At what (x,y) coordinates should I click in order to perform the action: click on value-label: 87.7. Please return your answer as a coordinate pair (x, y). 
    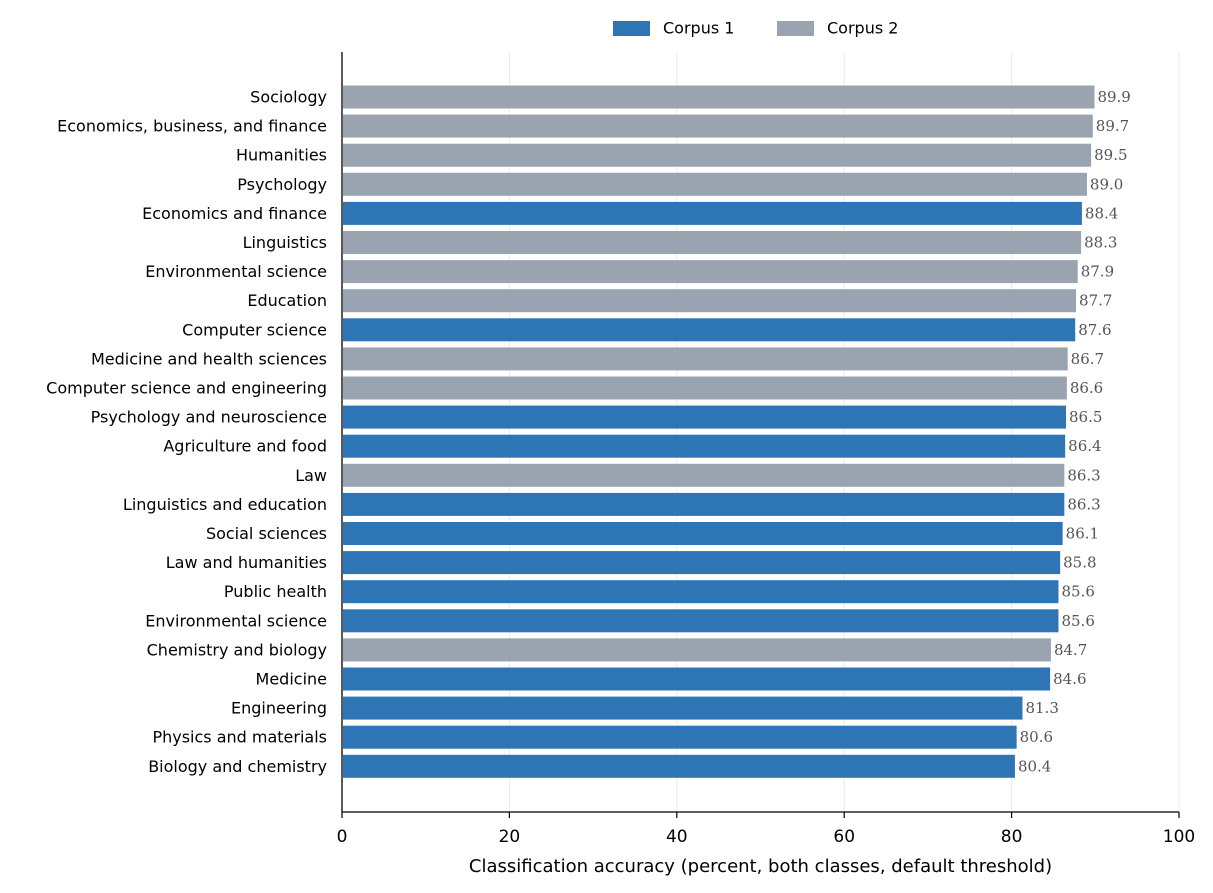
    Looking at the image, I should click on (1095, 301).